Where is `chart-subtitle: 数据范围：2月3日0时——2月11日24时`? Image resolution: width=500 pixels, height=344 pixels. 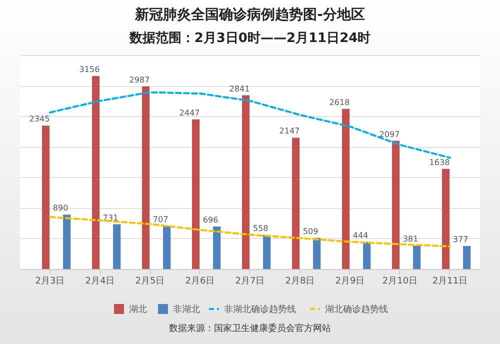 chart-subtitle: 数据范围：2月3日0时——2月11日24时 is located at coordinates (249, 38).